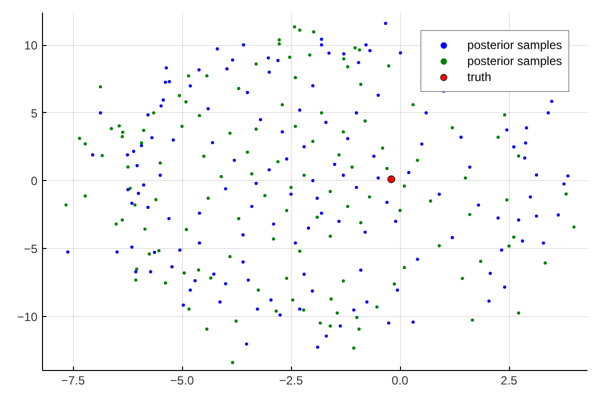 Image resolution: width=600 pixels, height=400 pixels. I want to click on x-tick-label: −5.0, so click(182, 381).